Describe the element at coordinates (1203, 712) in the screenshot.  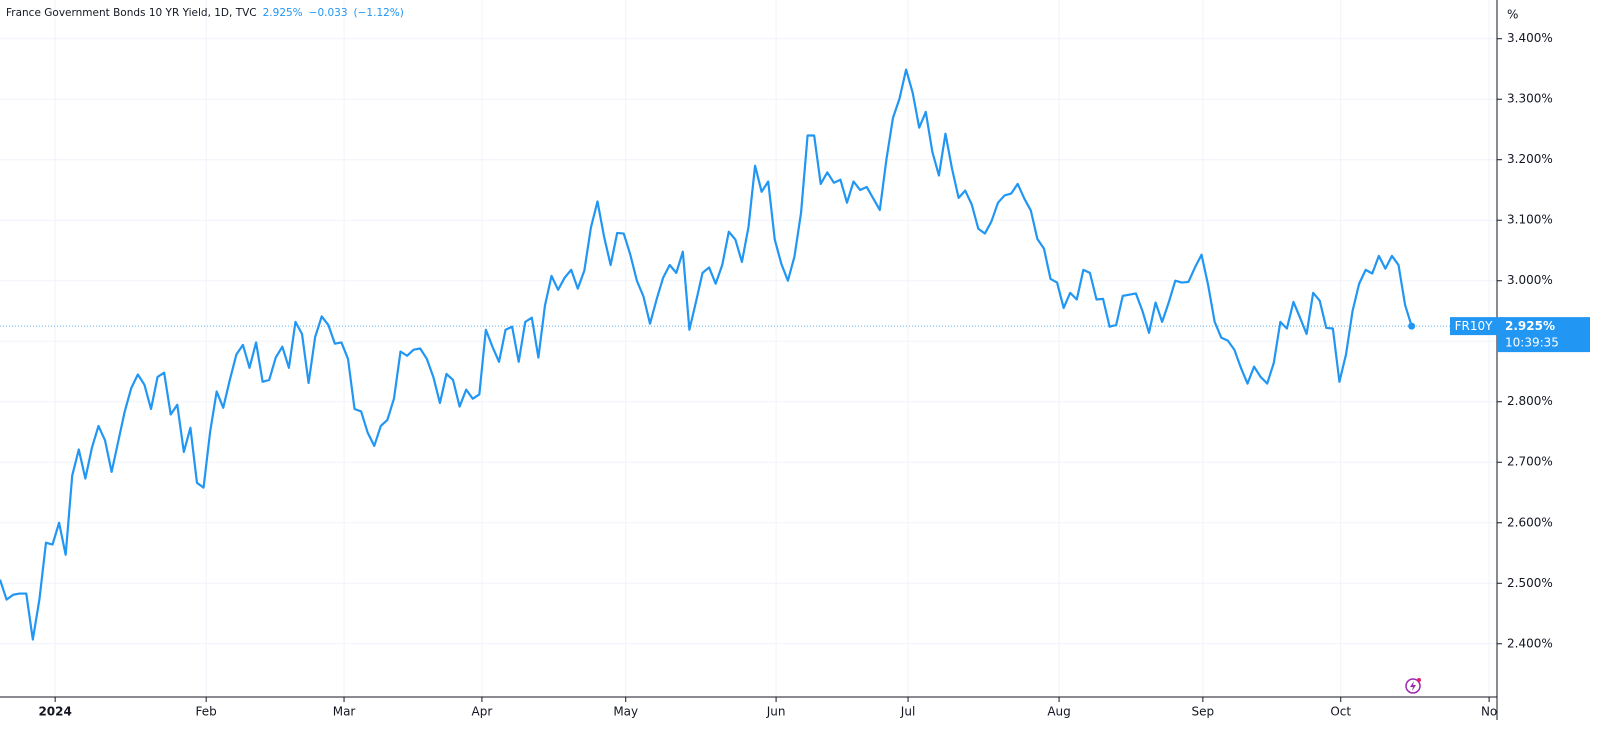
I see `x-tick-label: Sep` at that location.